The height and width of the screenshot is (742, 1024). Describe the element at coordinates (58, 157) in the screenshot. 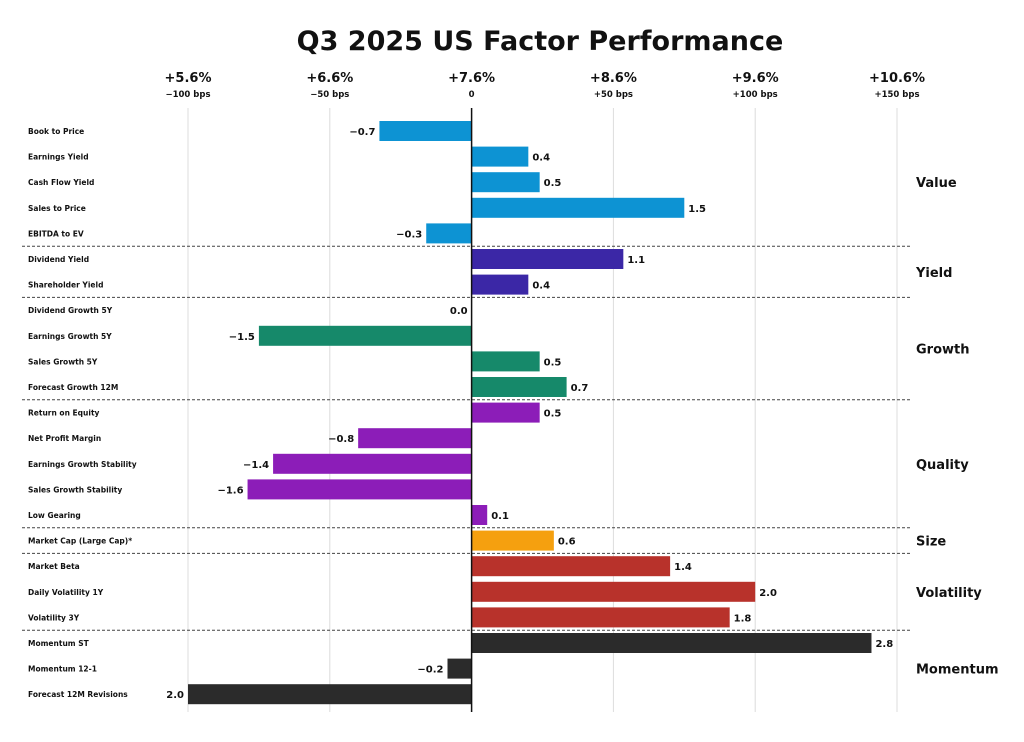

I see `factor-label-earnings-yield: Earnings Yield` at that location.